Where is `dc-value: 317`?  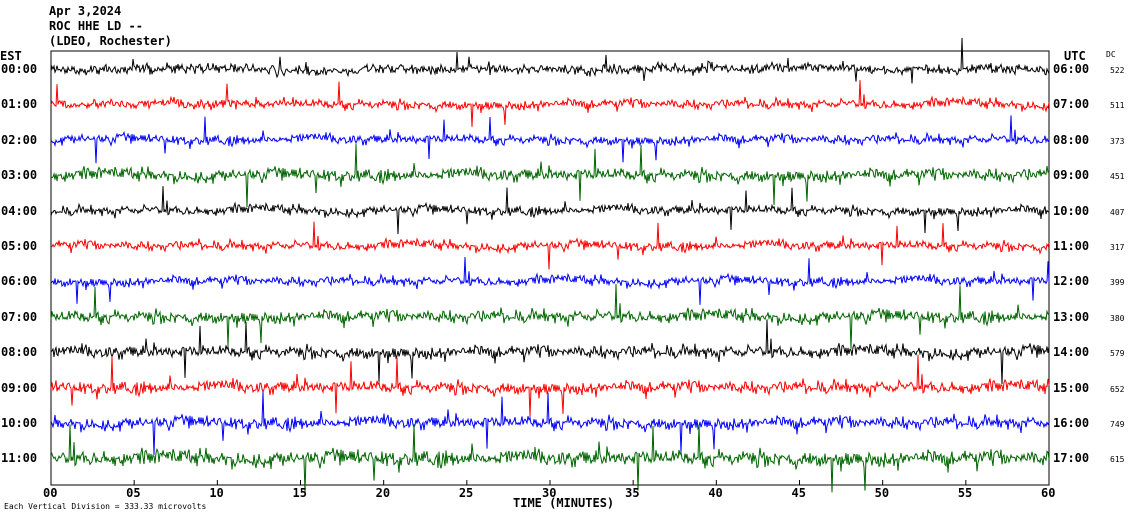
dc-value: 317 is located at coordinates (1117, 247).